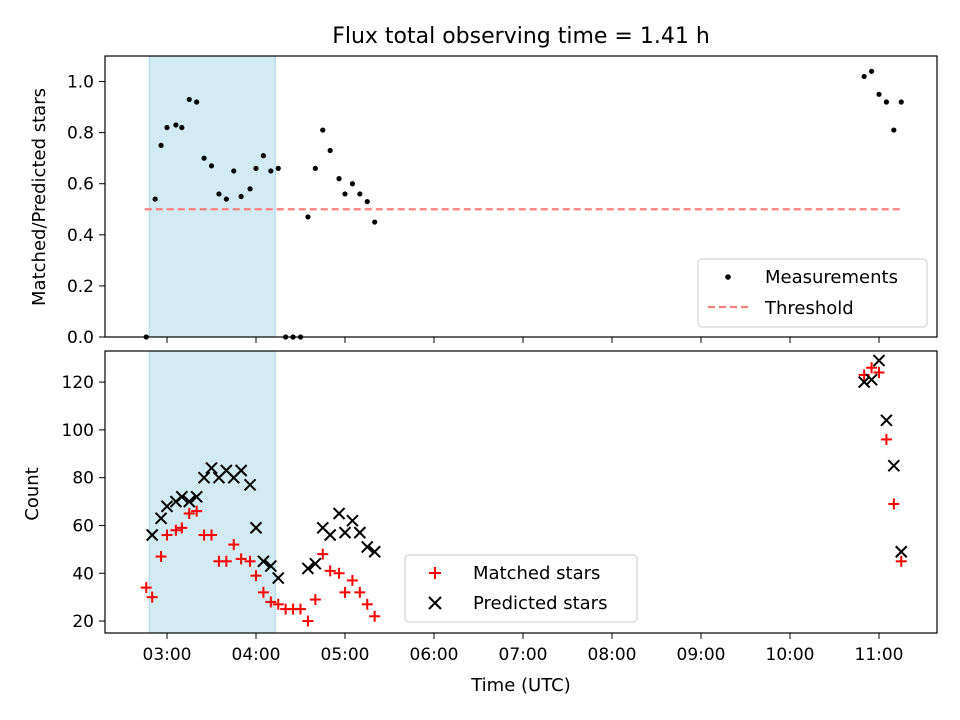  Describe the element at coordinates (435, 573) in the screenshot. I see `legend-matched-marker` at that location.